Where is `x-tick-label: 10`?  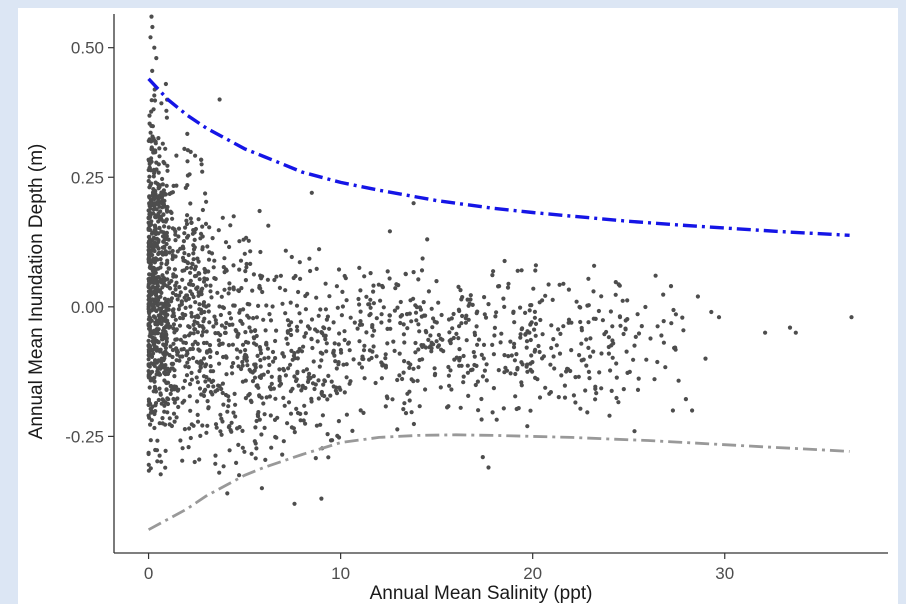 x-tick-label: 10 is located at coordinates (340, 573).